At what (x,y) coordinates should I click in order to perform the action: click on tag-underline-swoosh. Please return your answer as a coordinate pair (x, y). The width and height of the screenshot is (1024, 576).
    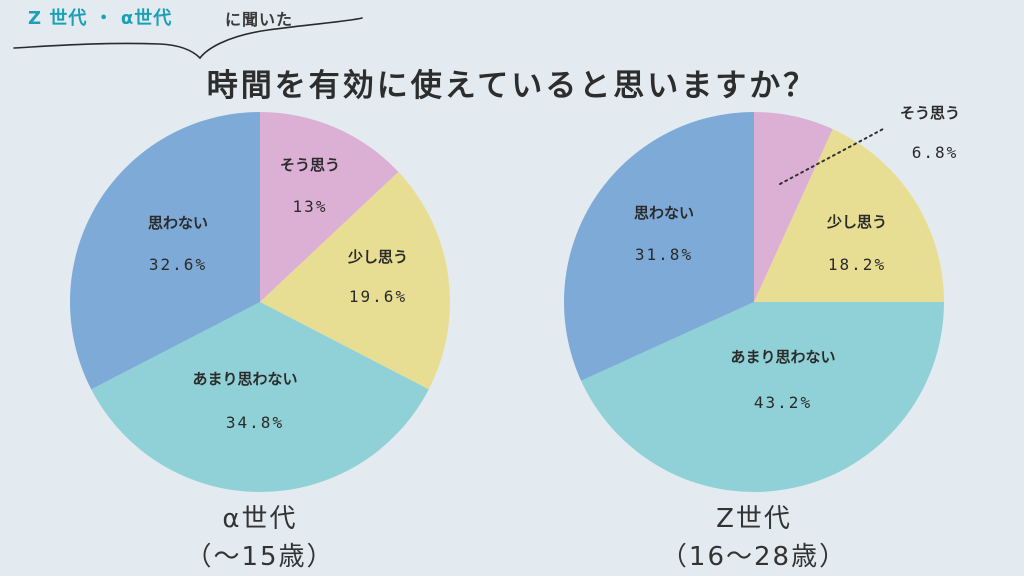
    Looking at the image, I should click on (188, 38).